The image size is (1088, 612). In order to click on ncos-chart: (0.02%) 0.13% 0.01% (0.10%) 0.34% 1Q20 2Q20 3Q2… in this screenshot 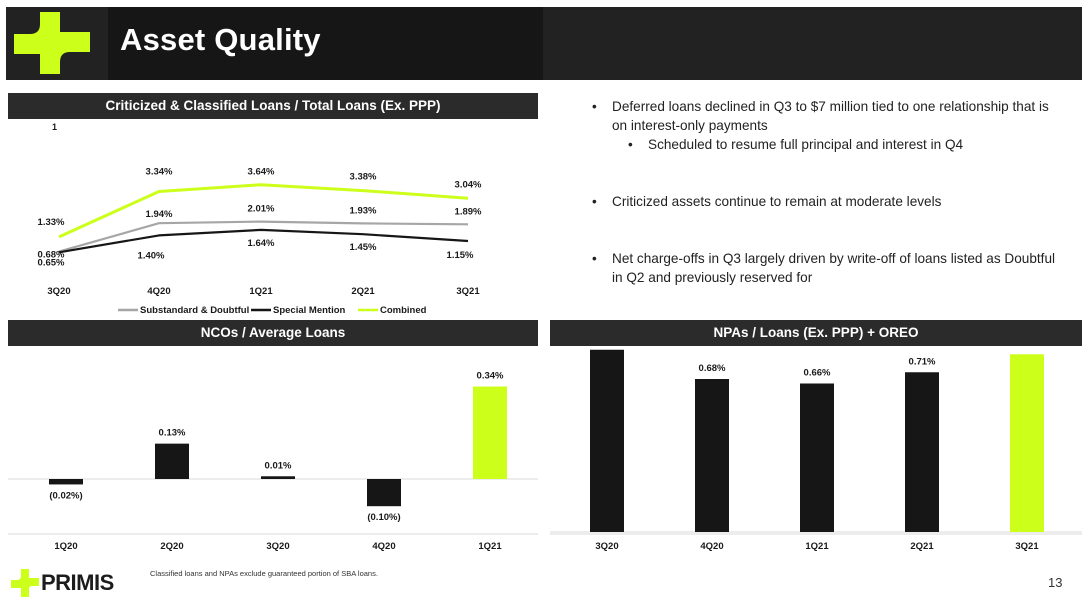, I will do `click(273, 461)`.